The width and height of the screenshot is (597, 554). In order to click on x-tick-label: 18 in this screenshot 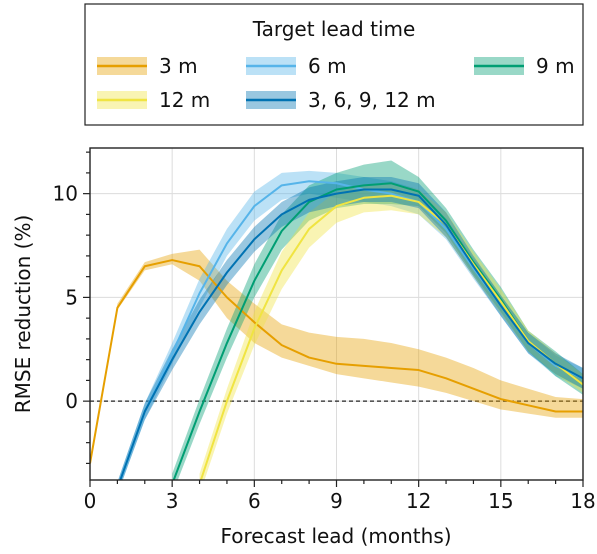, I will do `click(582, 501)`.